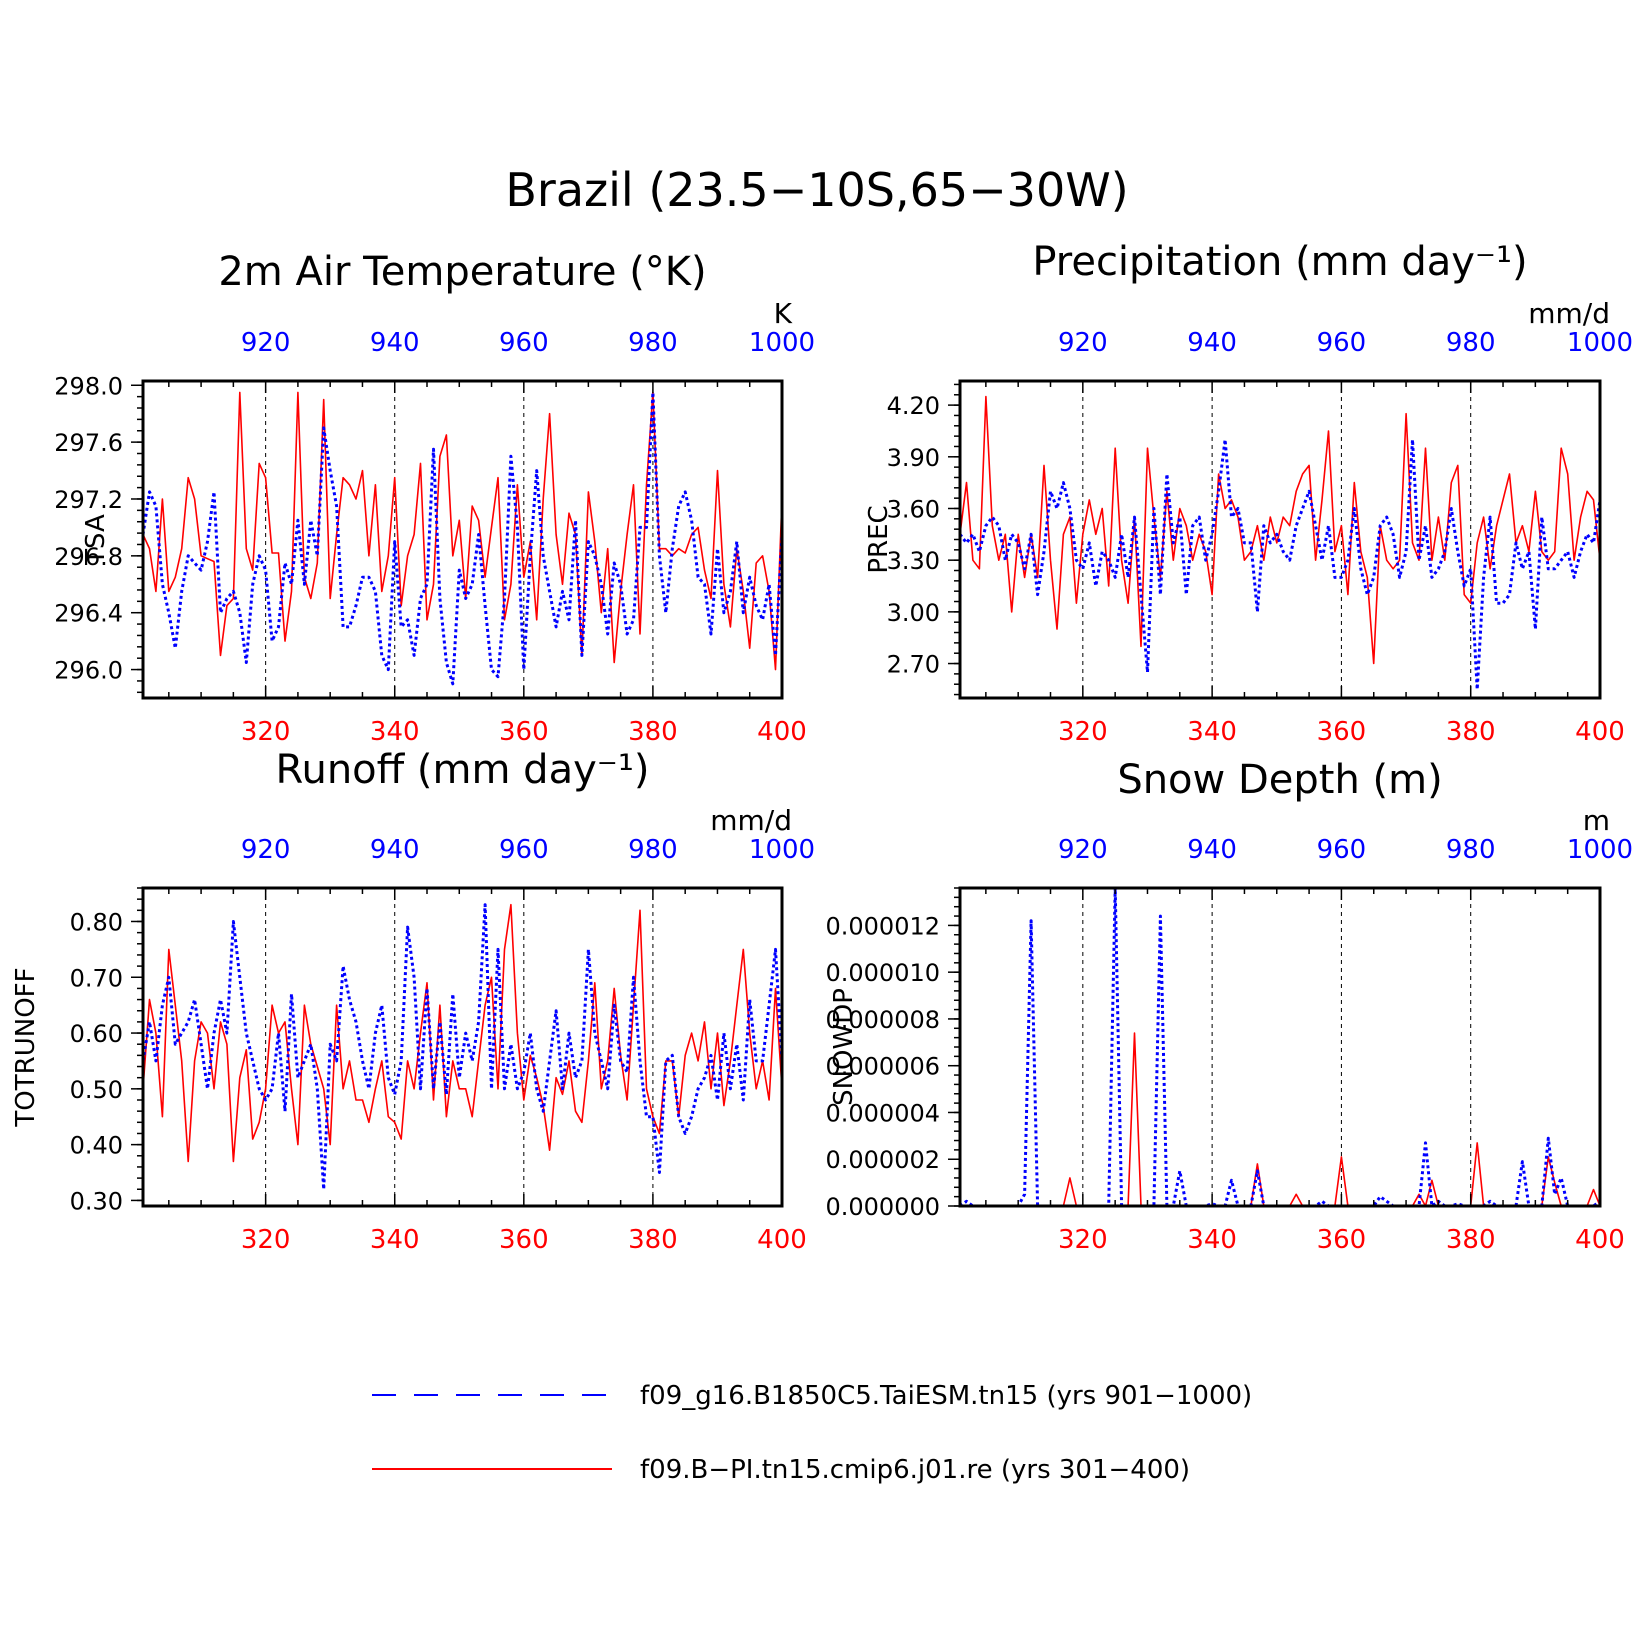 The height and width of the screenshot is (1638, 1635). Describe the element at coordinates (816, 190) in the screenshot. I see `figure-title: Brazil (23.5−10S,65−30W)` at that location.